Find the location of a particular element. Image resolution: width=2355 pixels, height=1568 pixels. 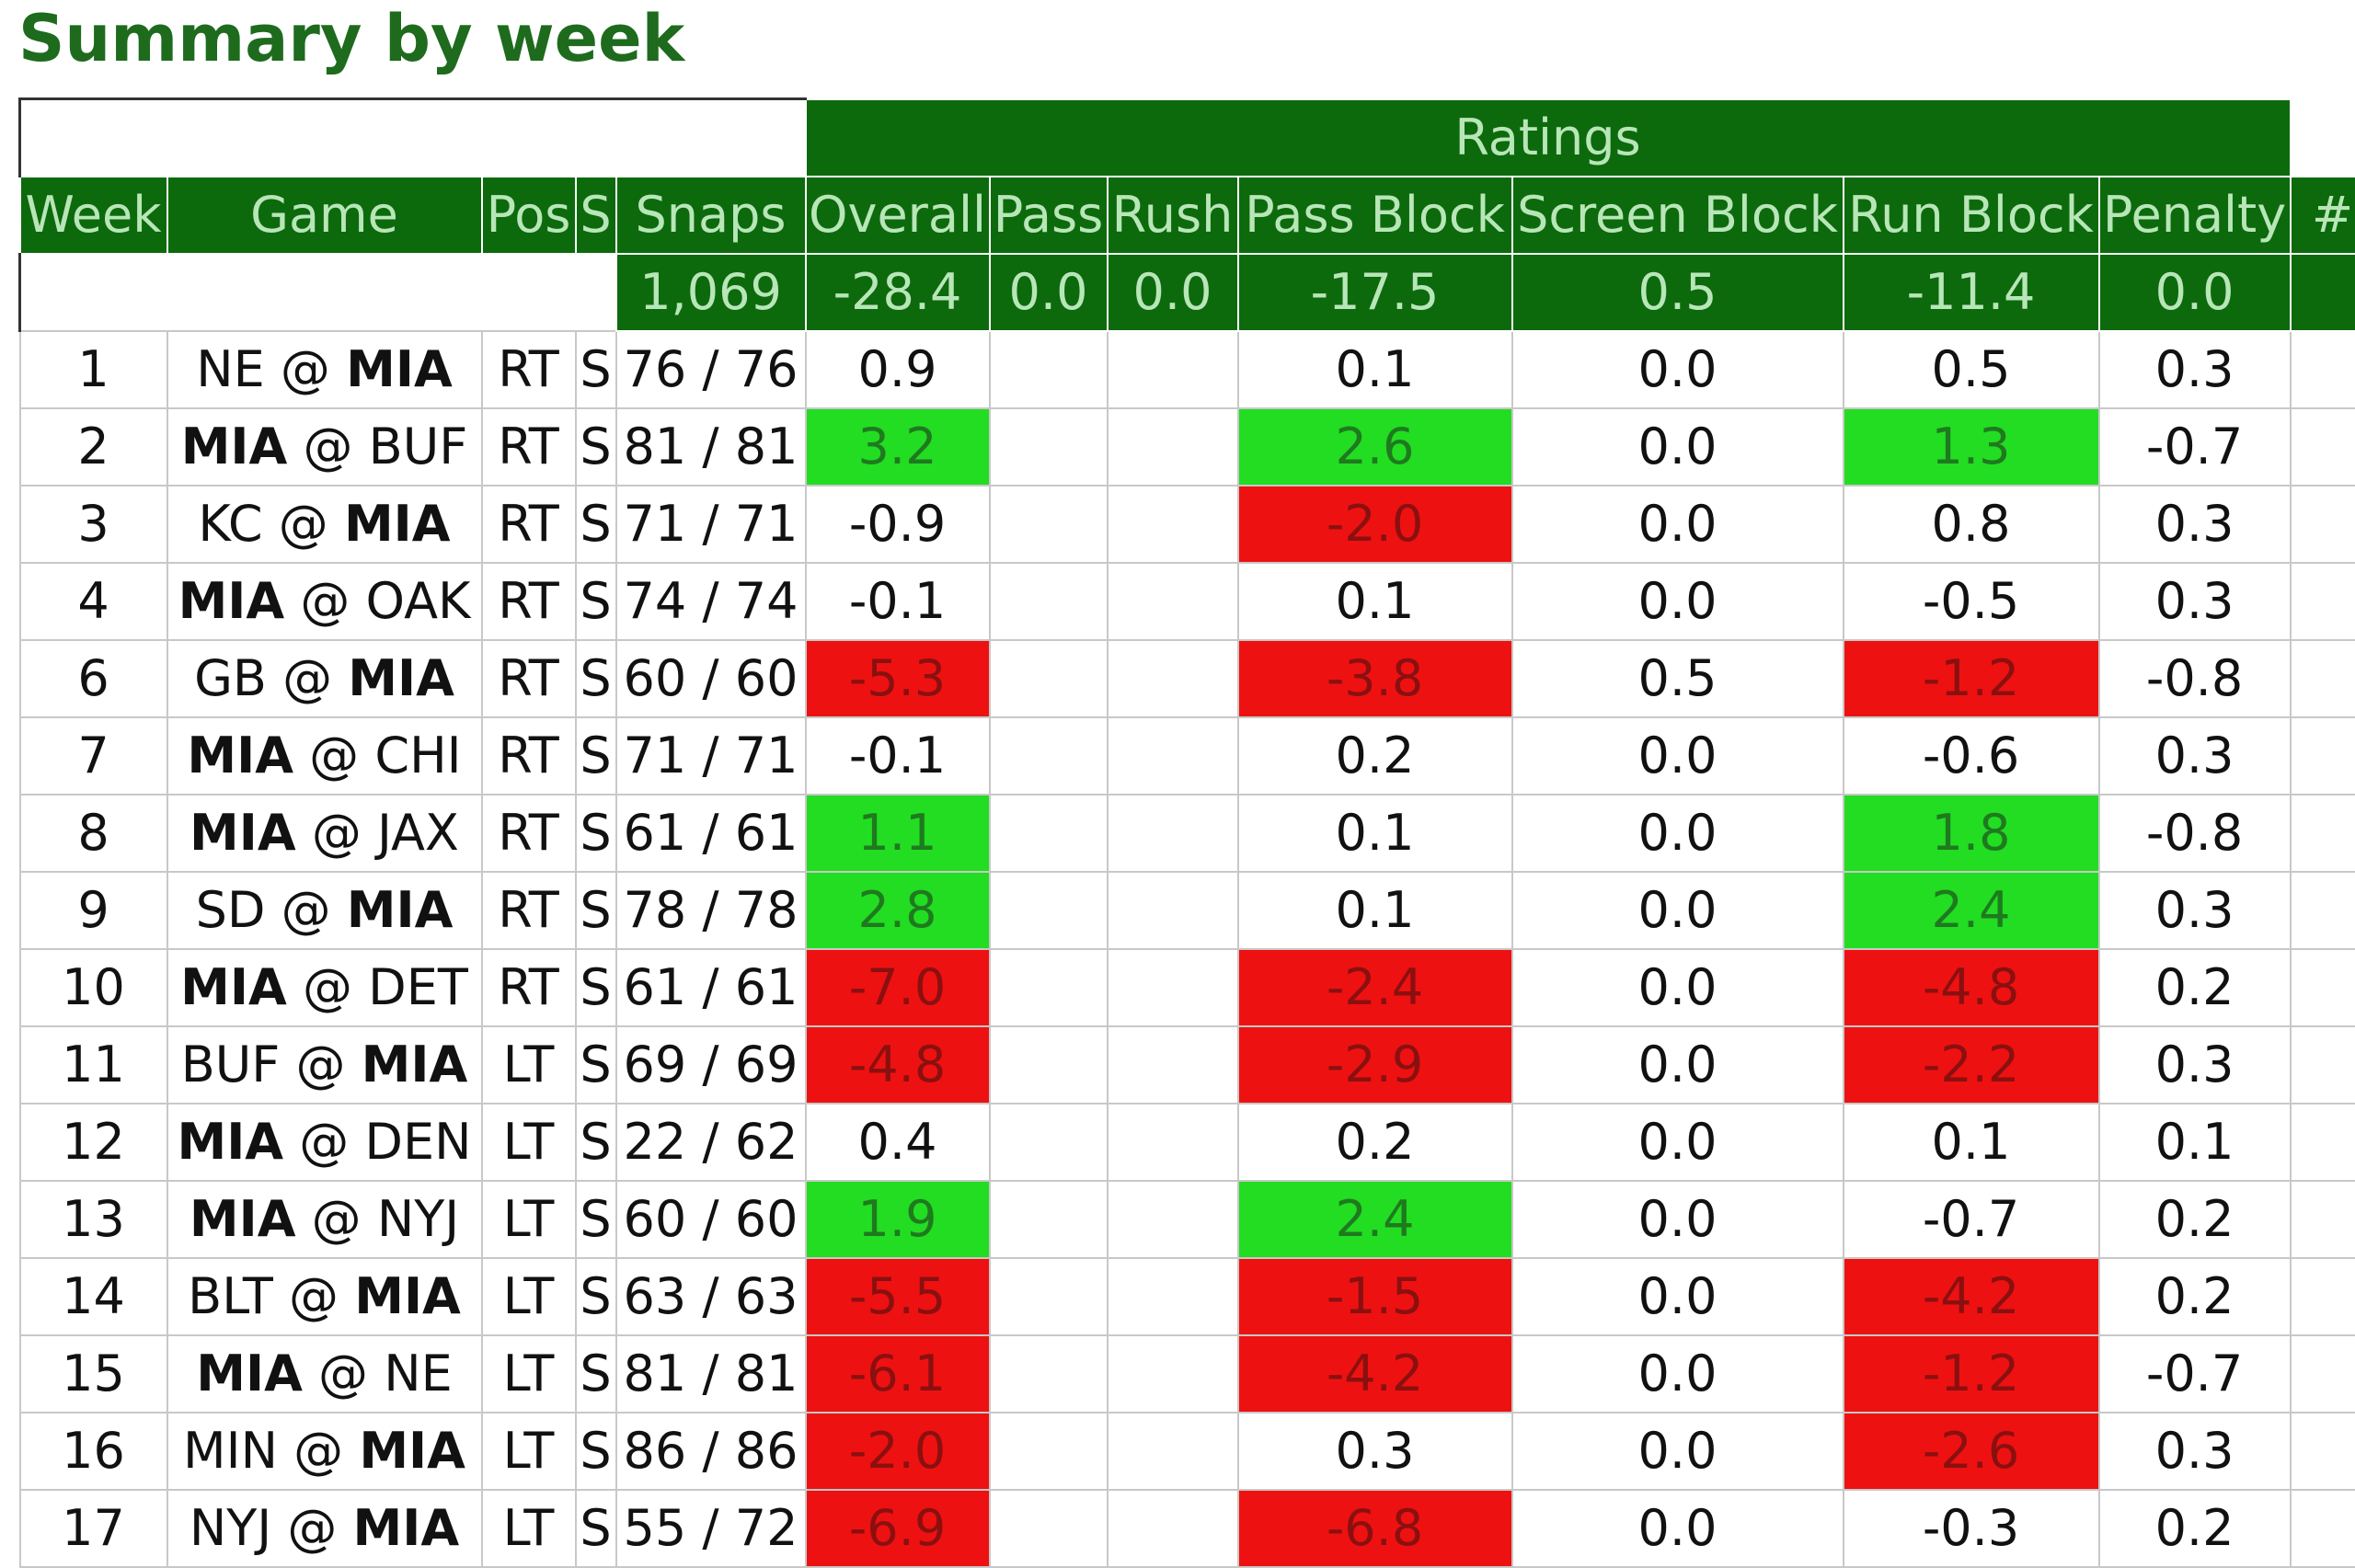

total-pass: 0.0 is located at coordinates (1048, 292).